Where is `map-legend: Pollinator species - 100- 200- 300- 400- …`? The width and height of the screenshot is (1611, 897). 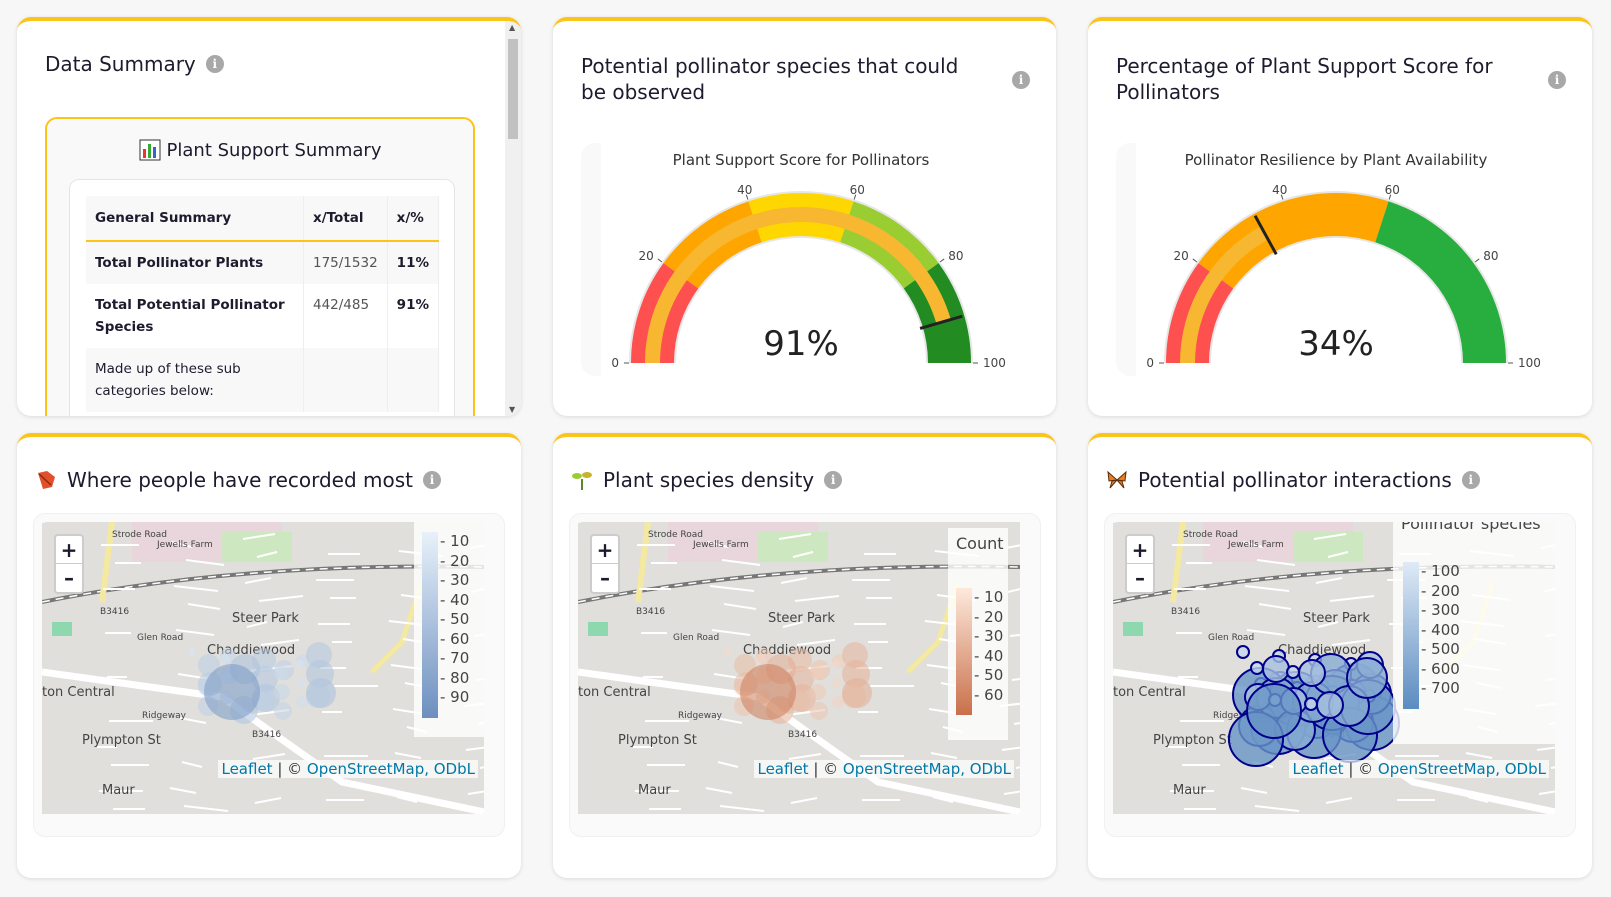
map-legend: Pollinator species - 100- 200- 300- 400- … is located at coordinates (1474, 633).